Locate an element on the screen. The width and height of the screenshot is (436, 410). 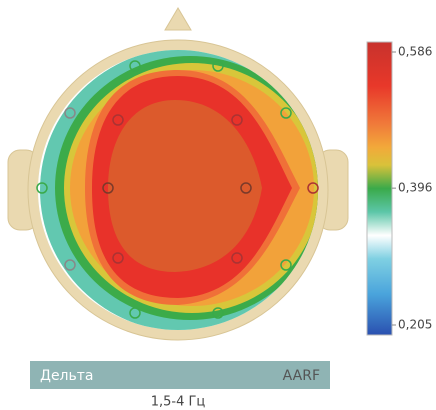
color-bar is located at coordinates (379, 188).